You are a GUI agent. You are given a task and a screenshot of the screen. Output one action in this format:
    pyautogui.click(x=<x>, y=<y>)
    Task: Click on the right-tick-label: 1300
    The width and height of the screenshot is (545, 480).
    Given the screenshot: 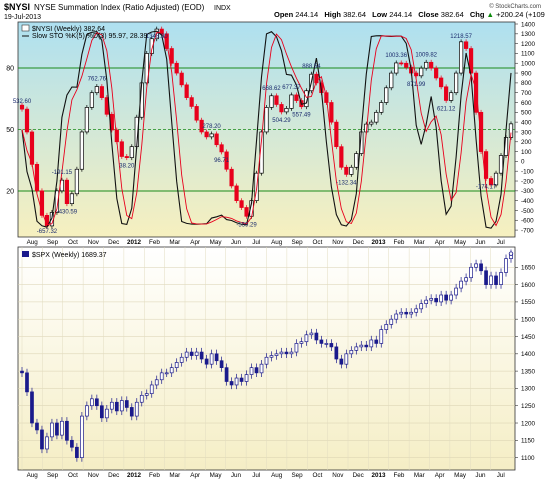 What is the action you would take?
    pyautogui.click(x=528, y=34)
    